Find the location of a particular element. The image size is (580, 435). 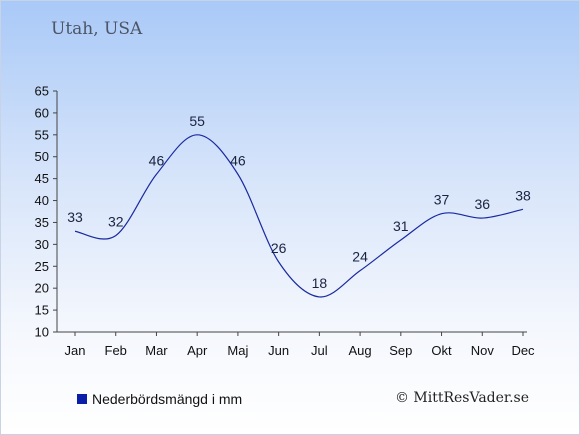

data-label: 38 is located at coordinates (523, 195).